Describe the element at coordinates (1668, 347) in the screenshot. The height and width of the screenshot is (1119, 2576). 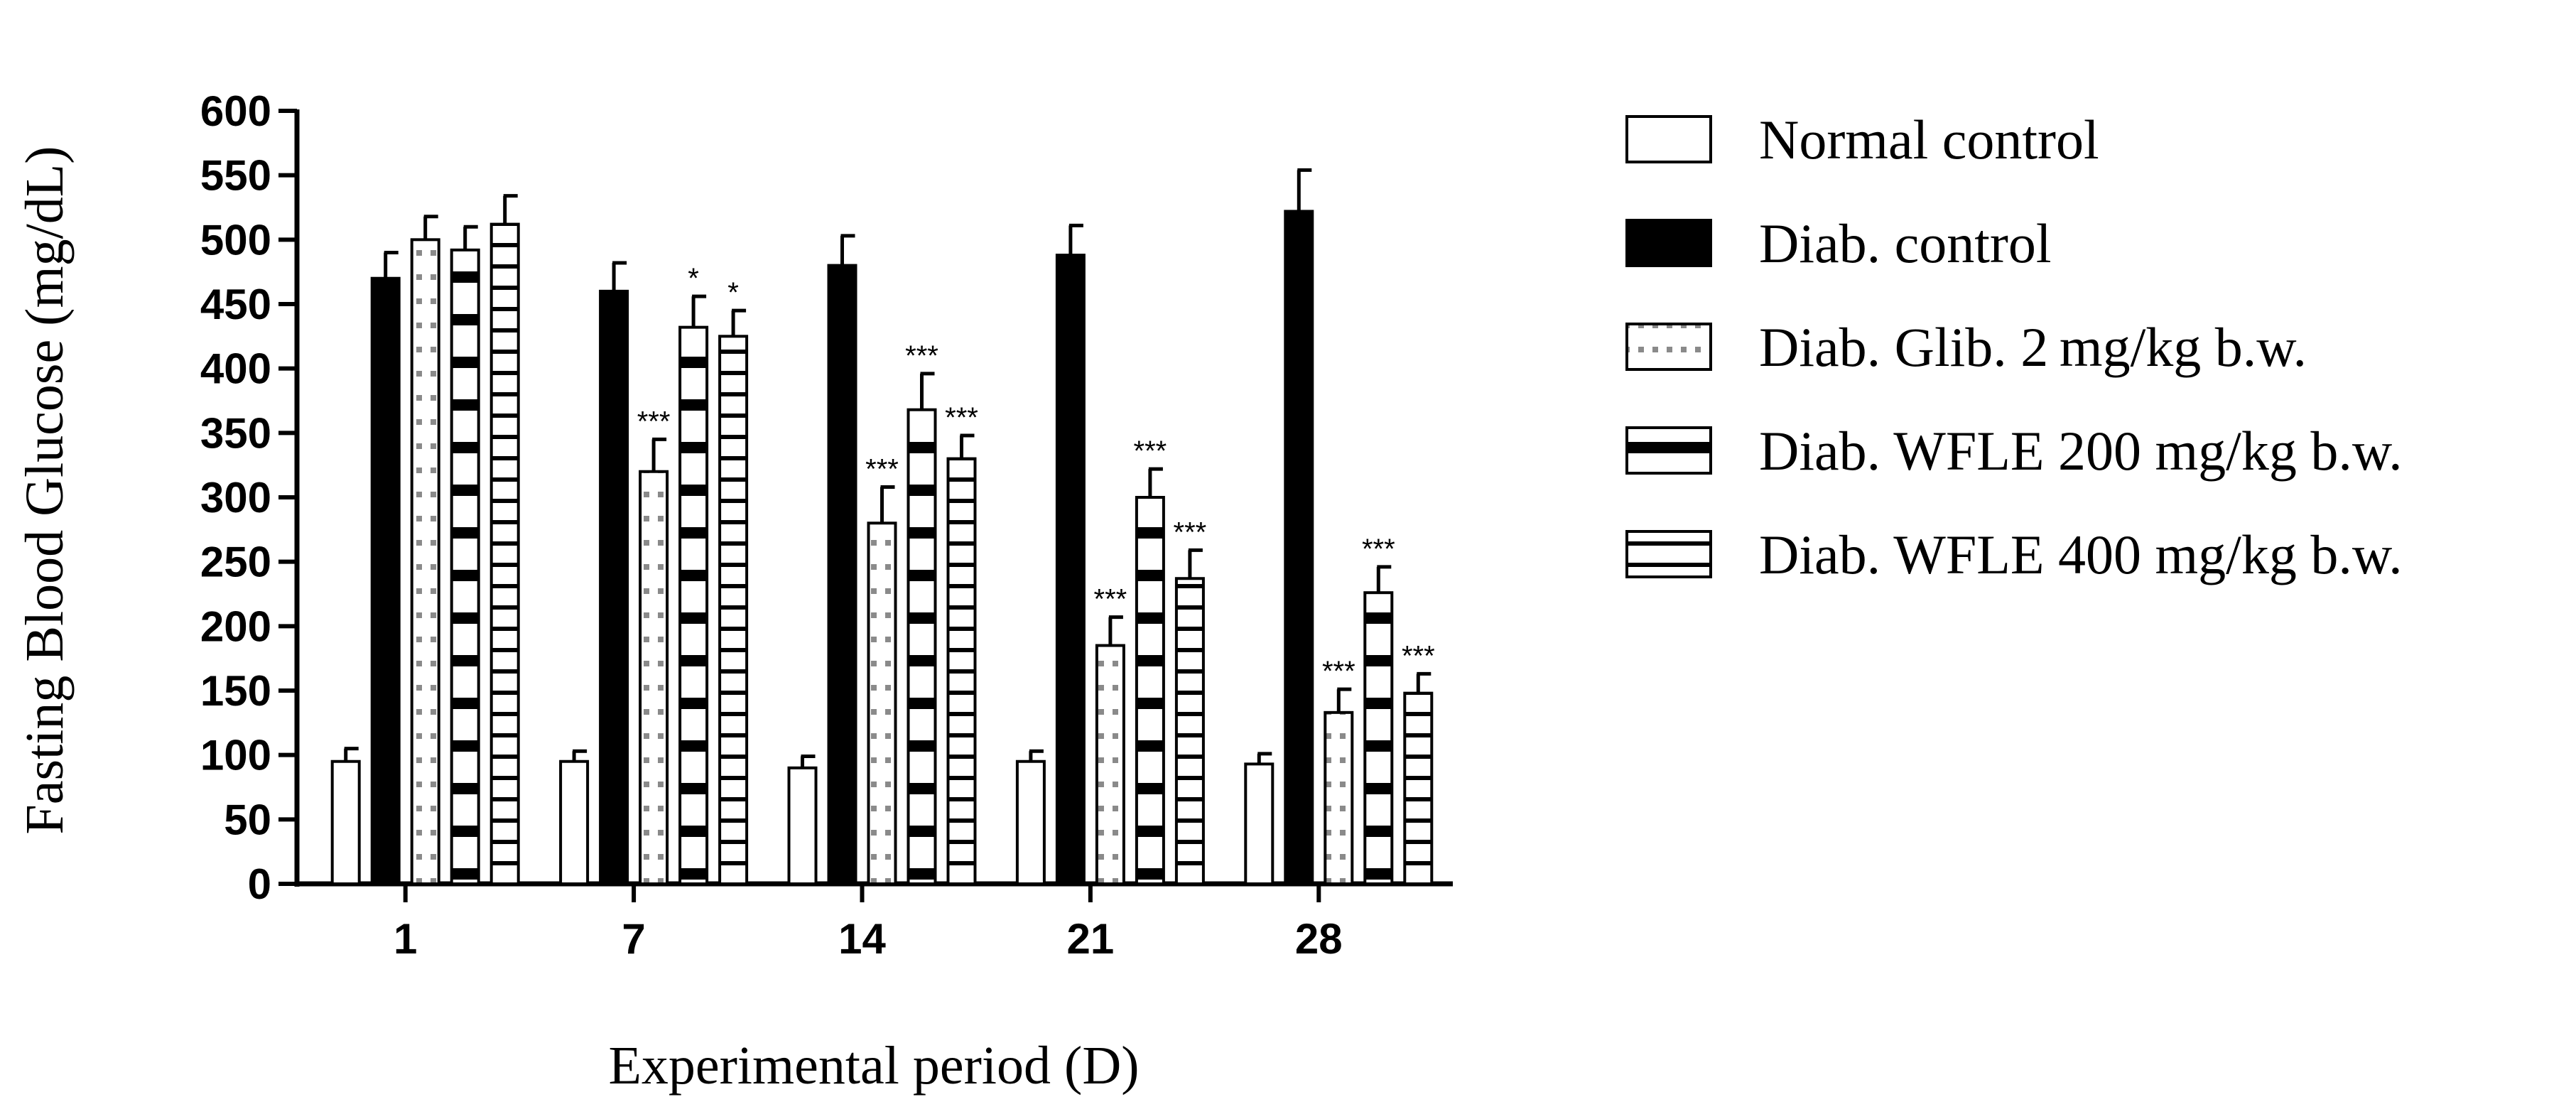
I see `legend-swatch-dots` at that location.